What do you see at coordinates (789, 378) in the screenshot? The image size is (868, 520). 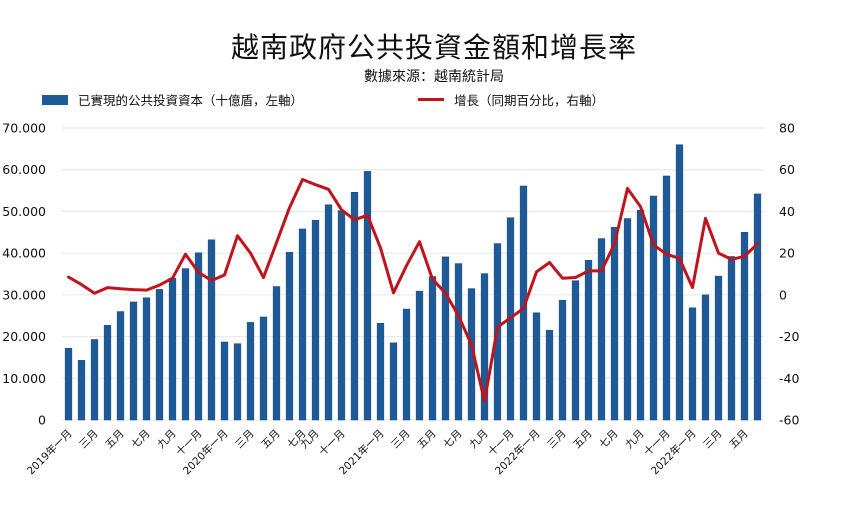 I see `right-axis-tick-label: -40` at bounding box center [789, 378].